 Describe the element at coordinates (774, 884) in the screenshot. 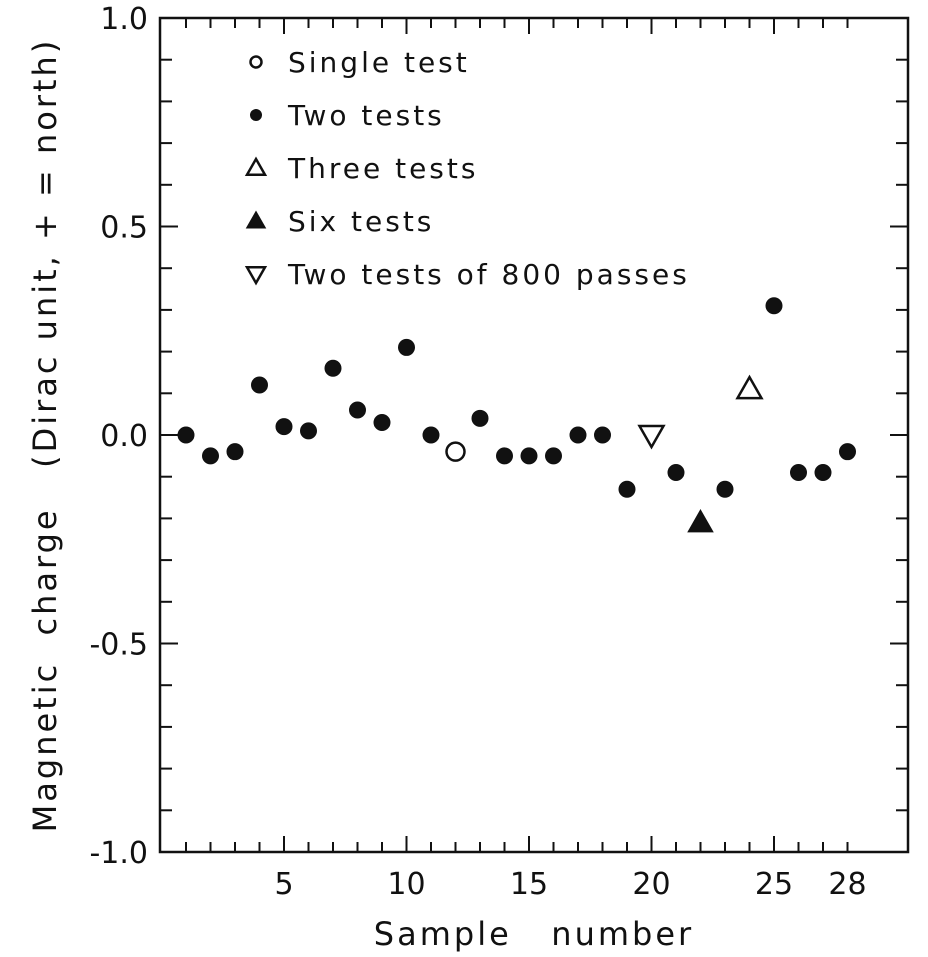

I see `x-tick-label: 25` at that location.